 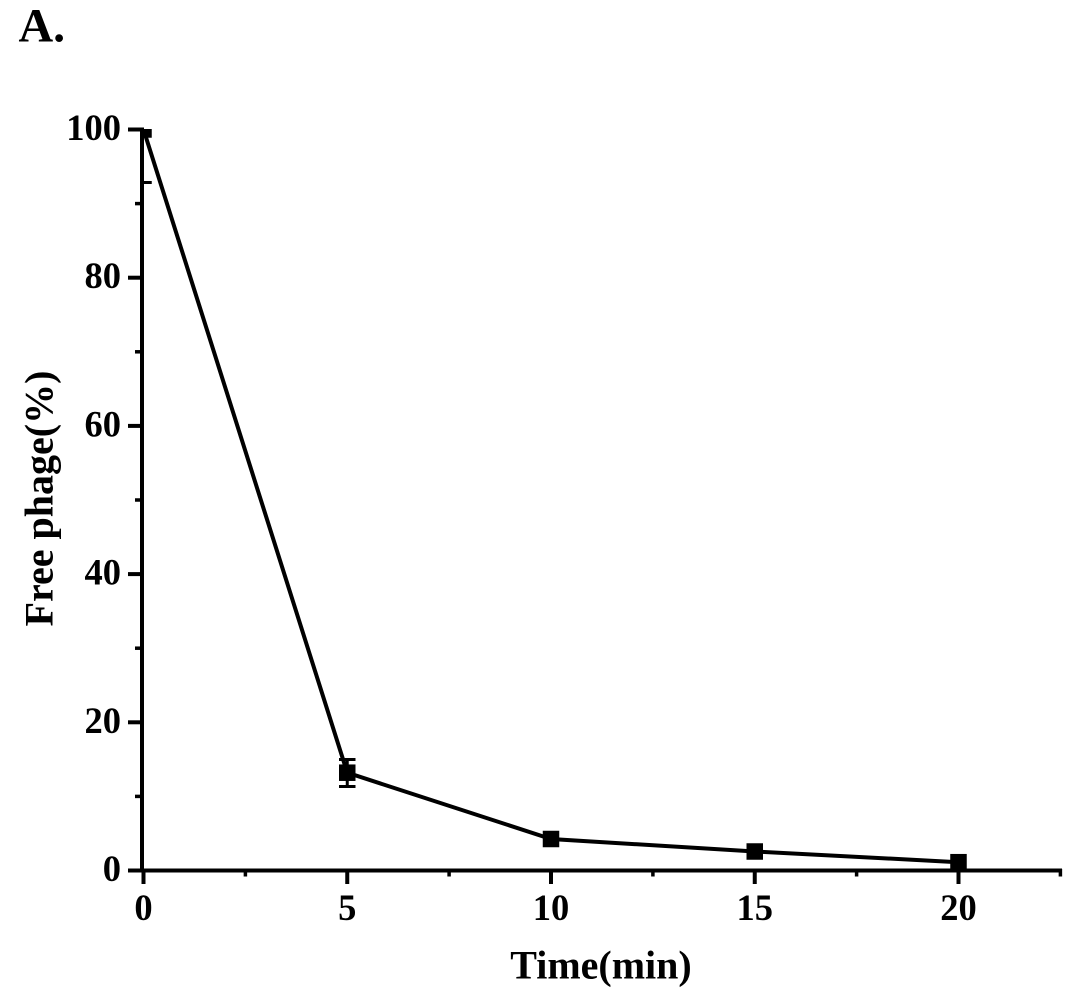 I want to click on svg-text: 100, so click(x=93, y=127).